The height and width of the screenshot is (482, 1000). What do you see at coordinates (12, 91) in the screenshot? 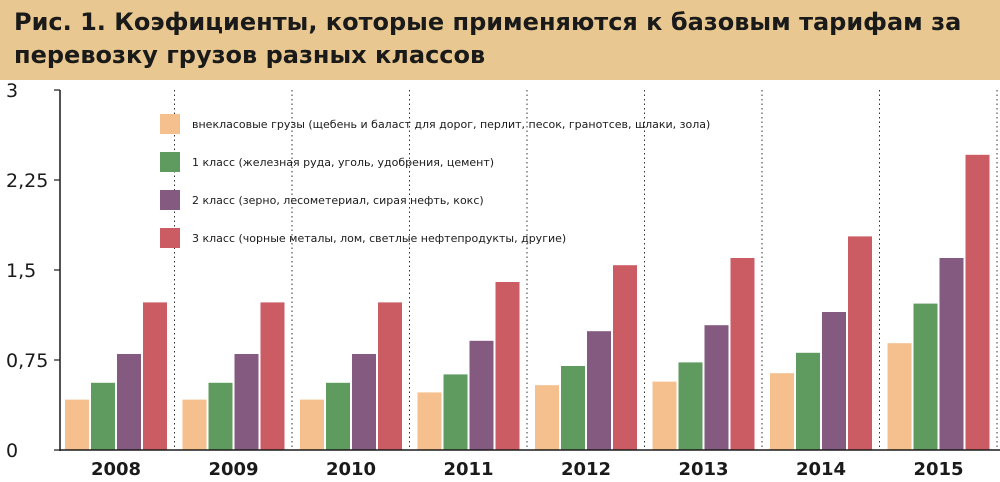
I see `y-tick-label: 3` at bounding box center [12, 91].